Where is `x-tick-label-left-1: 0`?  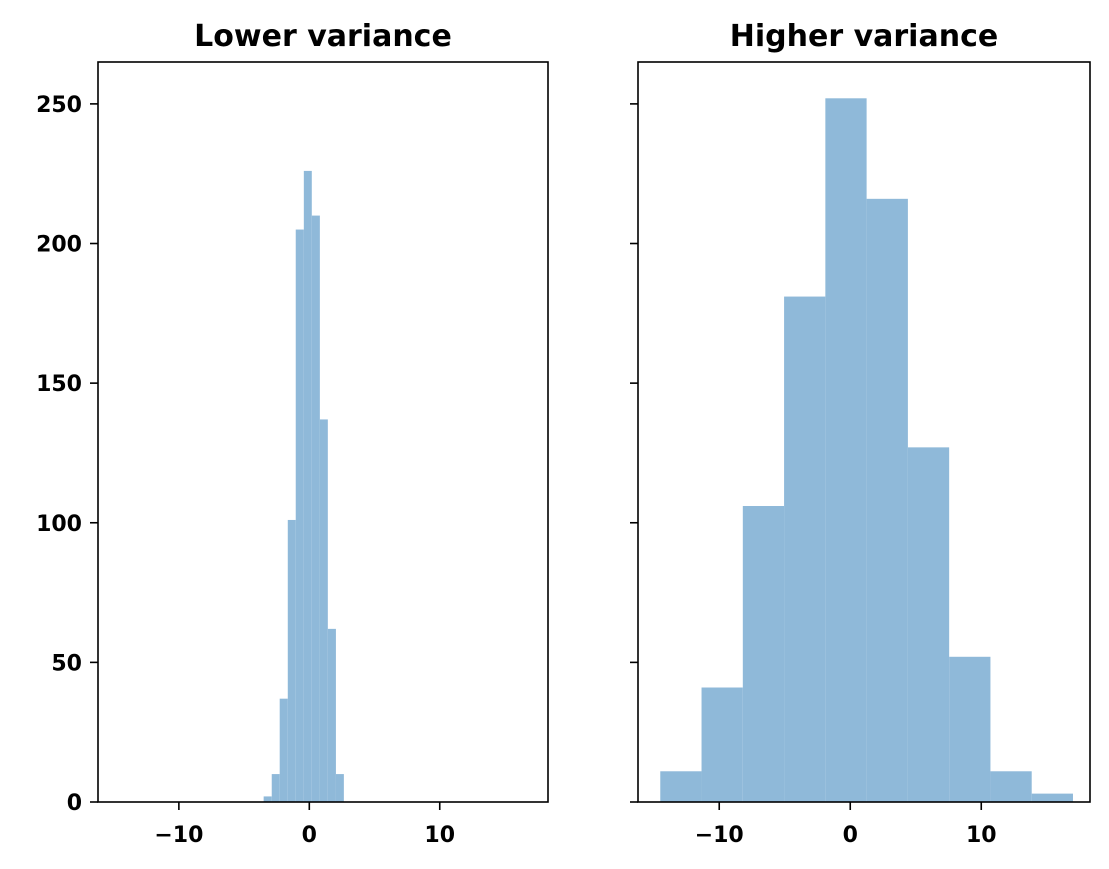
x-tick-label-left-1: 0 is located at coordinates (309, 835).